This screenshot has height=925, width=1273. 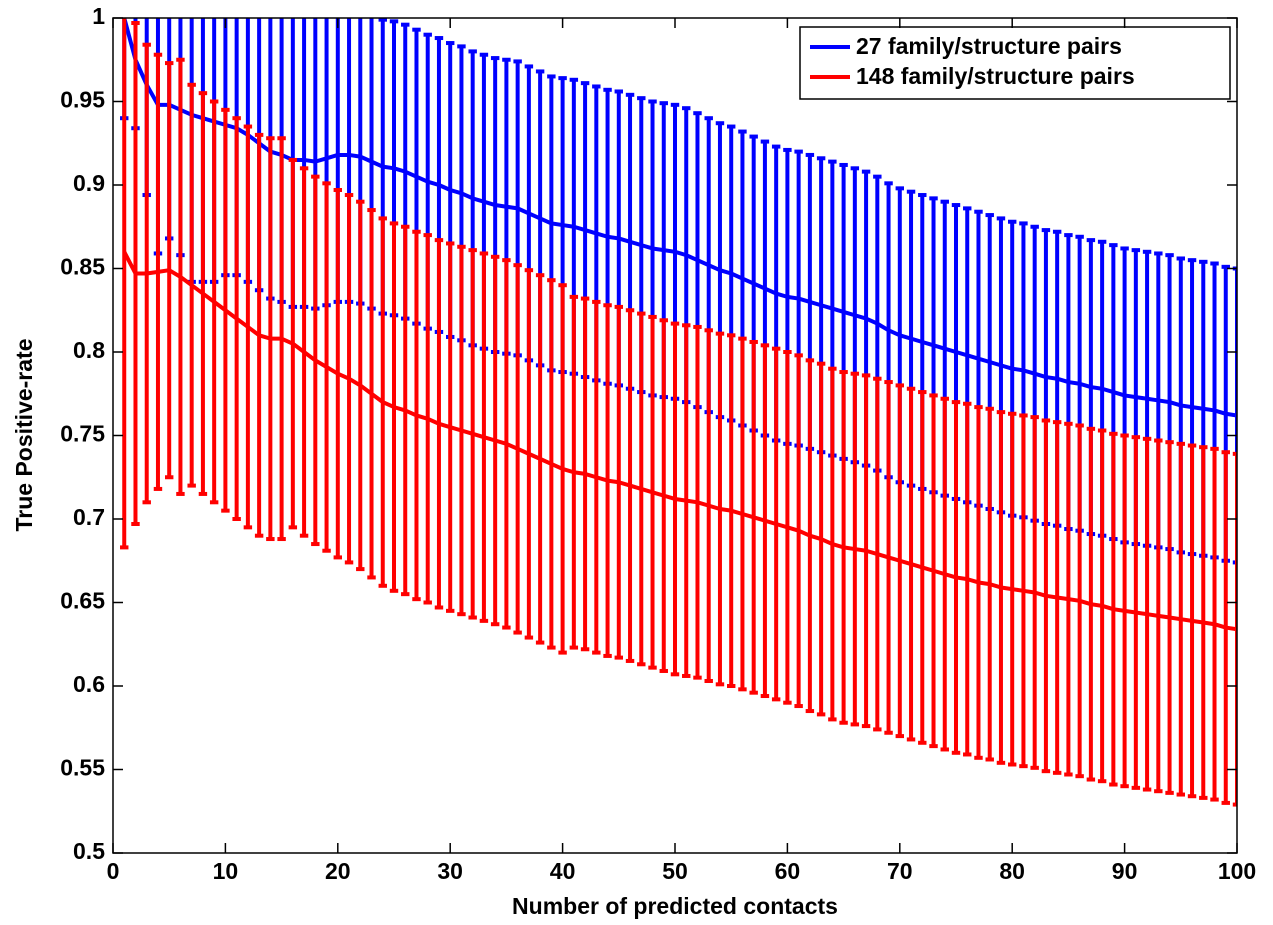 I want to click on legend-label: 148 family/structure pairs, so click(x=995, y=76).